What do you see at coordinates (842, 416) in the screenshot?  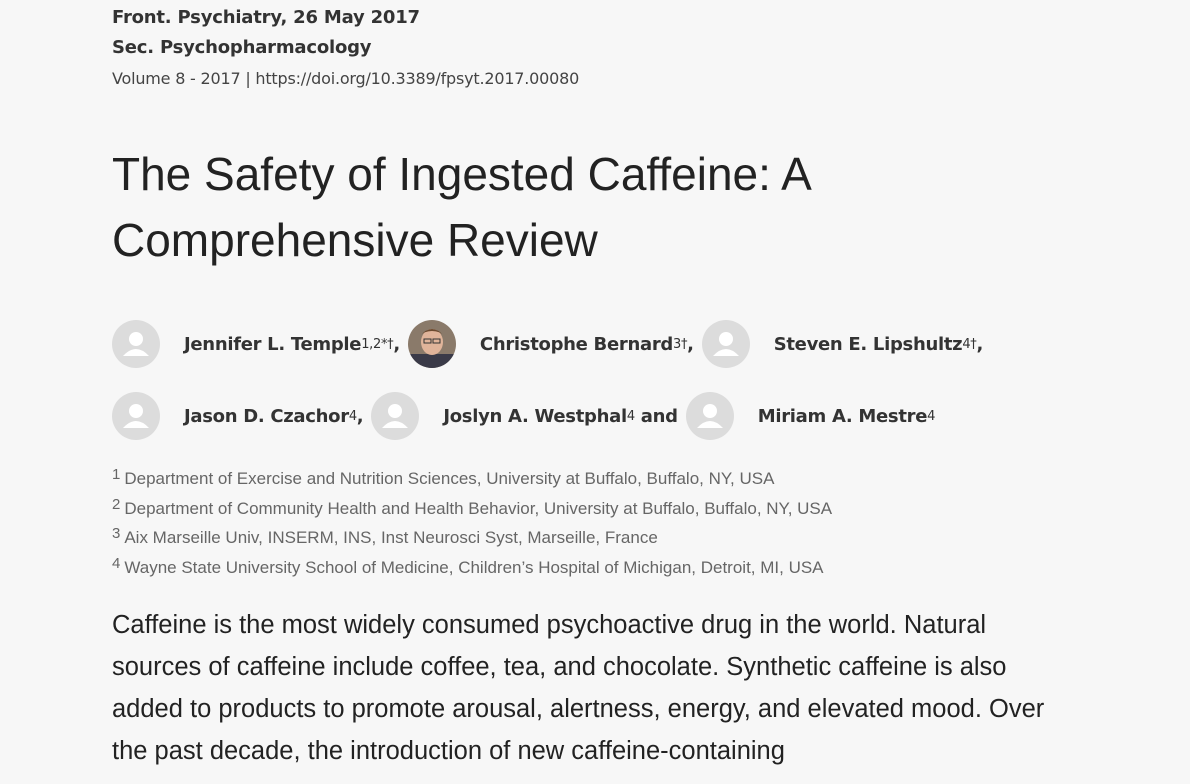 I see `author-name: Miriam A. Mestre` at bounding box center [842, 416].